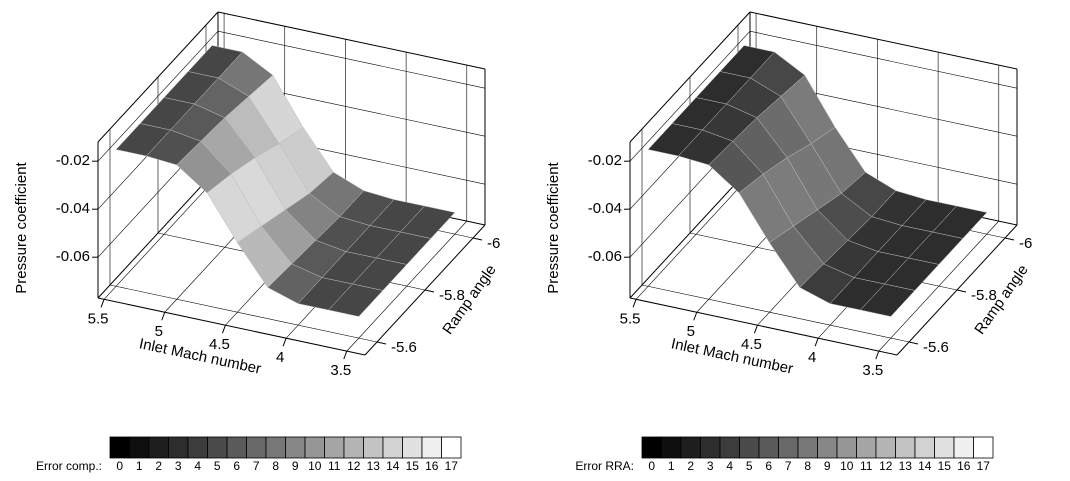 This screenshot has width=1070, height=481. I want to click on x-tick-label: 4.5, so click(751, 344).